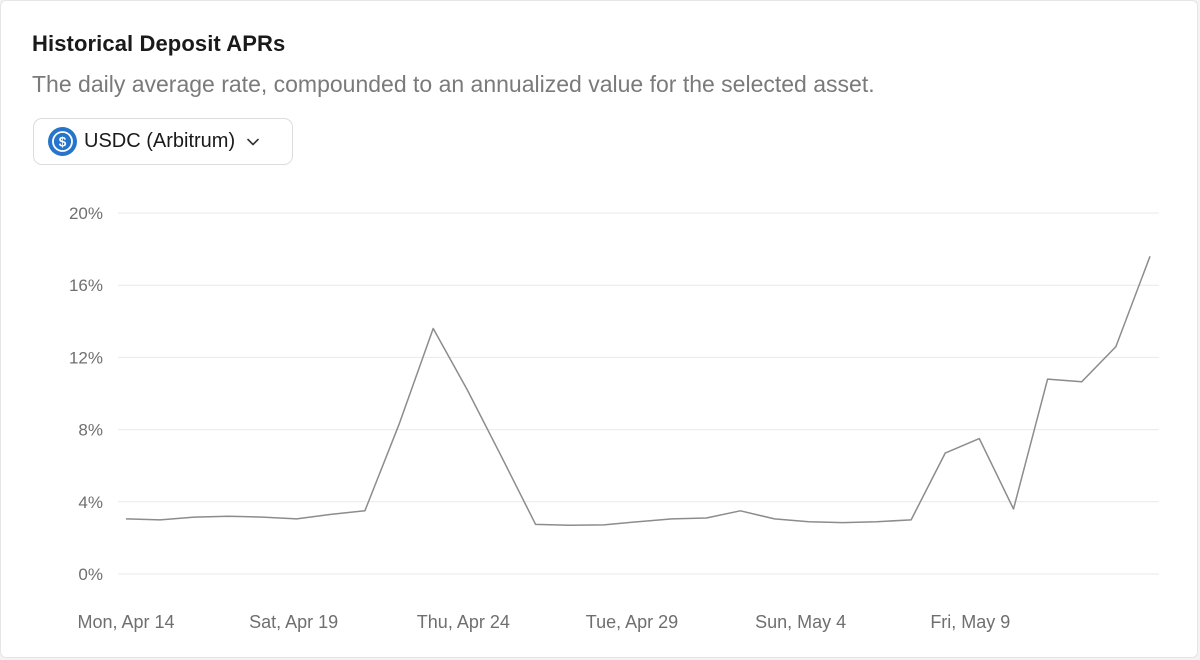 The image size is (1200, 660). What do you see at coordinates (293, 622) in the screenshot?
I see `x-tick-label: Sat, Apr 19` at bounding box center [293, 622].